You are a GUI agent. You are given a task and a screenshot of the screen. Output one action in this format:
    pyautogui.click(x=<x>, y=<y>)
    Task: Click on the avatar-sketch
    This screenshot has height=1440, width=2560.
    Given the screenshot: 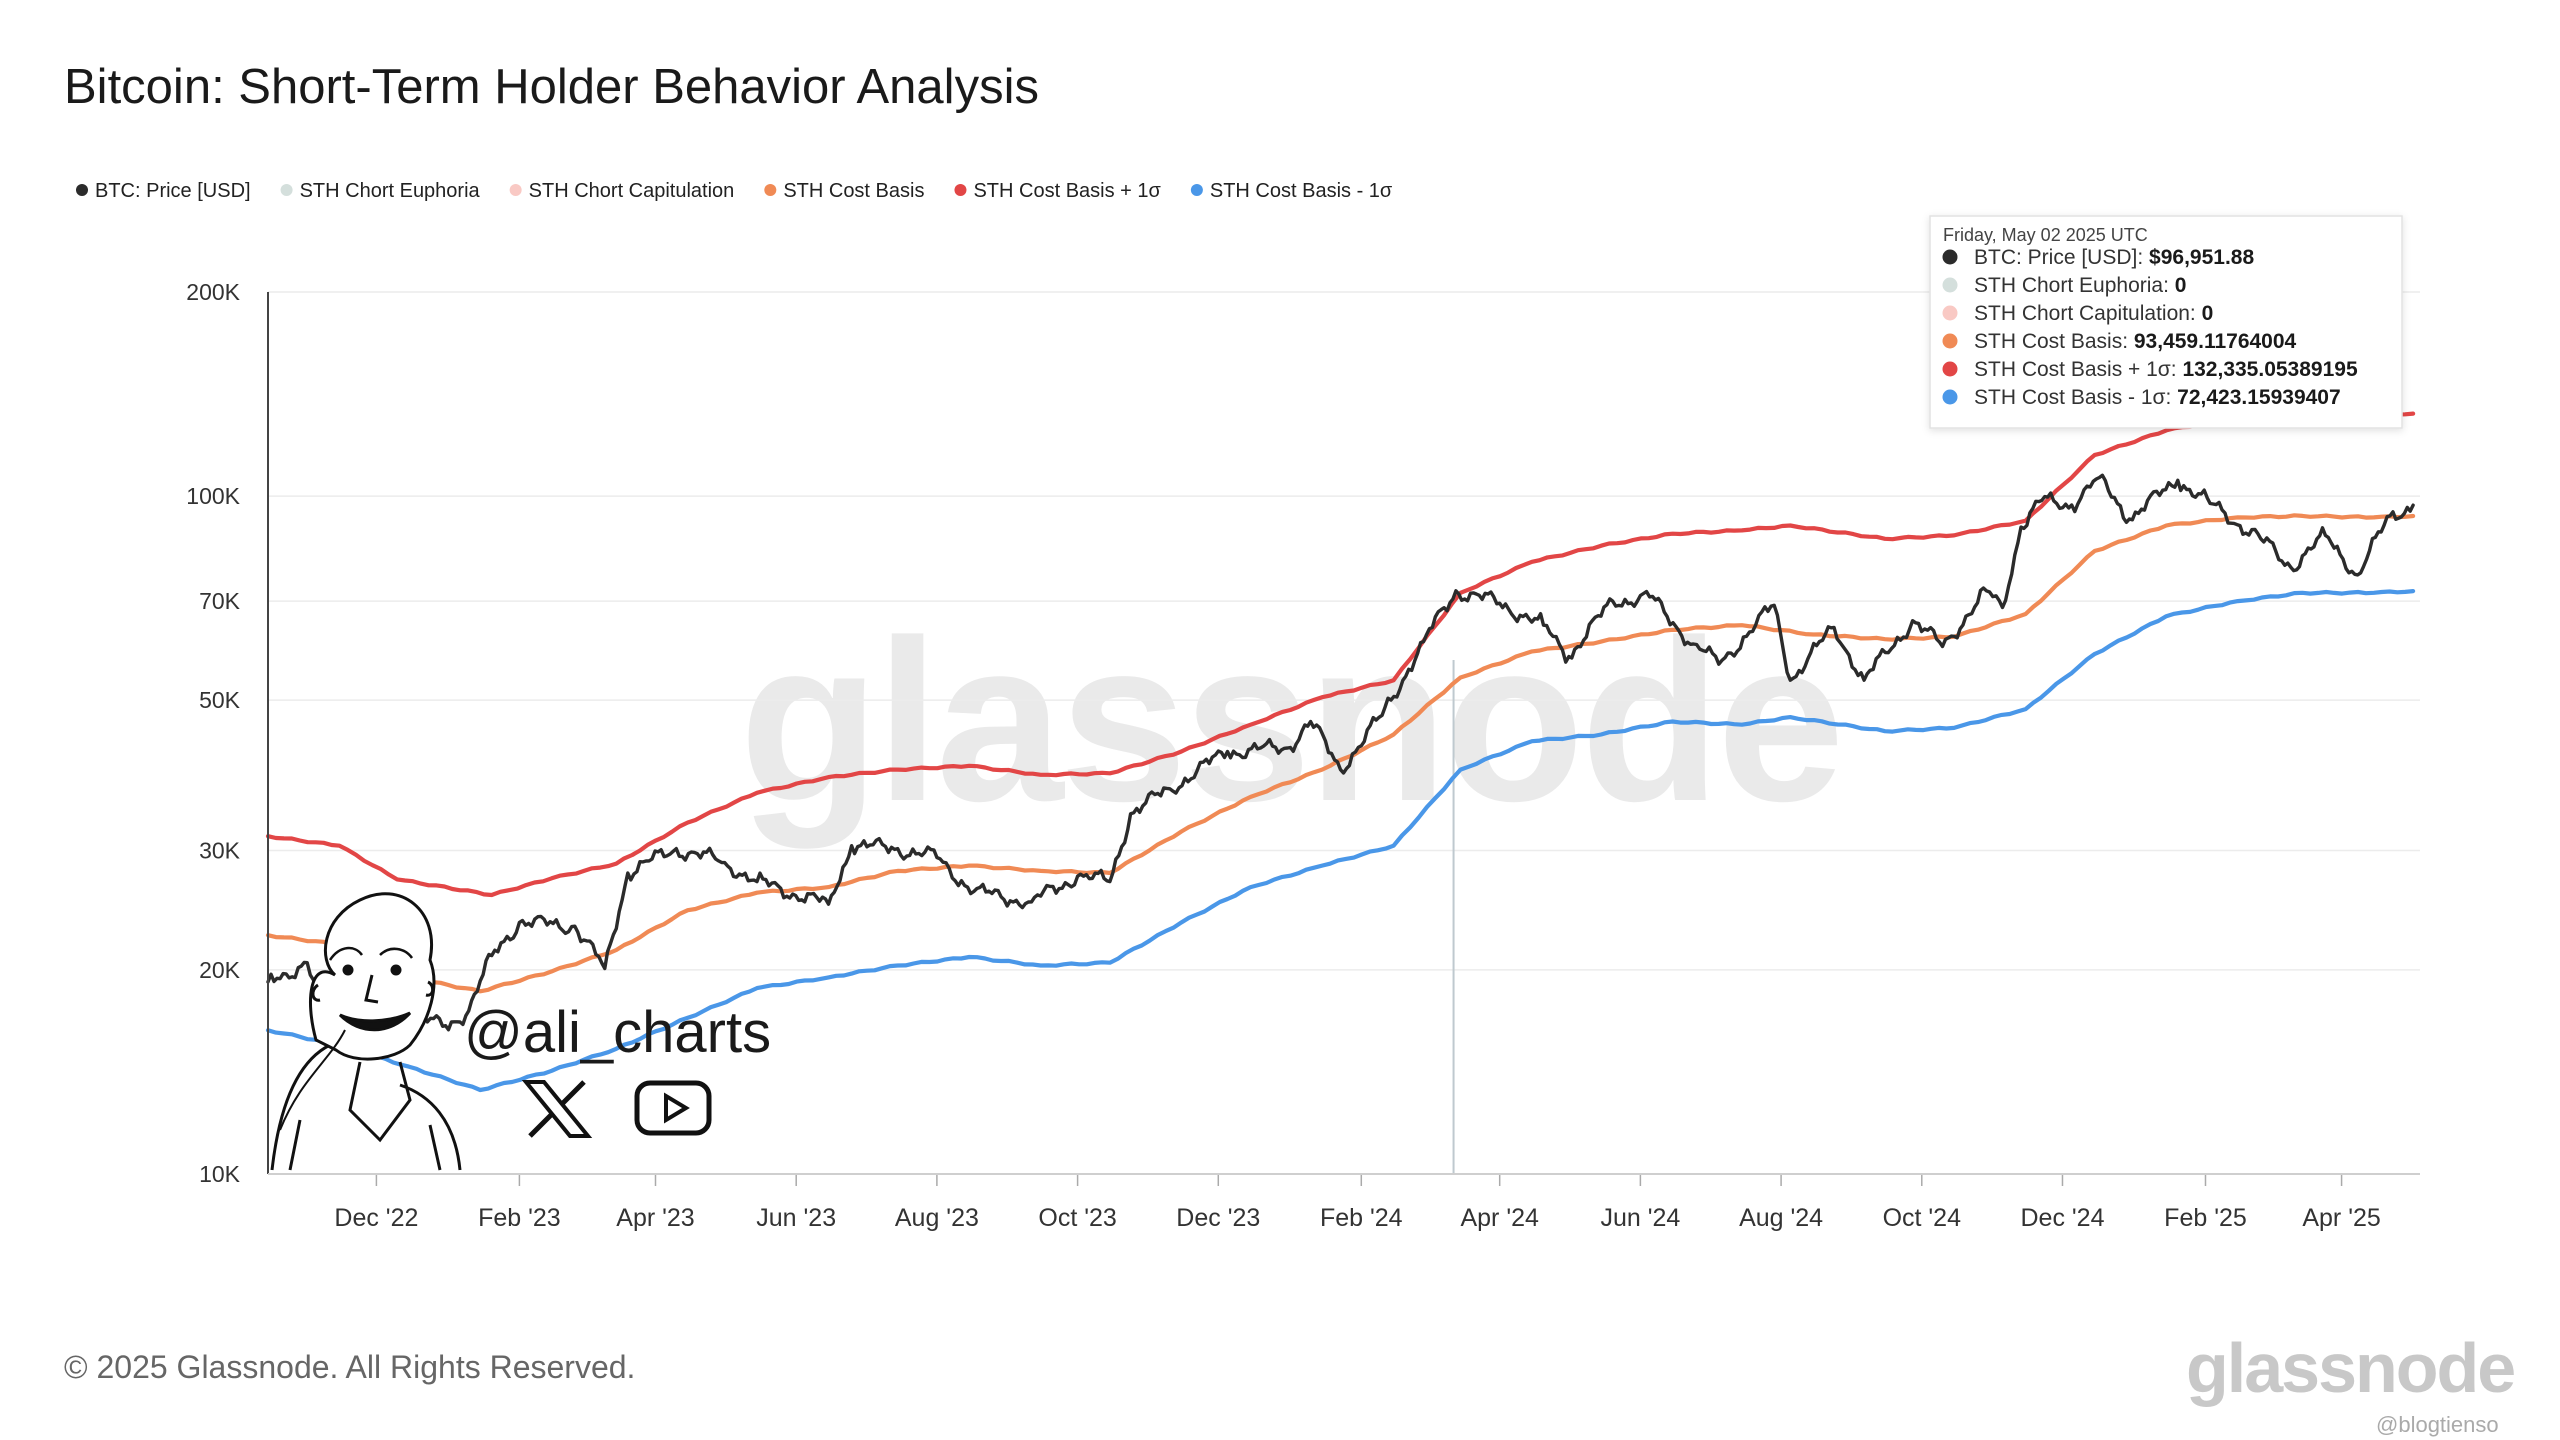 What is the action you would take?
    pyautogui.click(x=366, y=1031)
    